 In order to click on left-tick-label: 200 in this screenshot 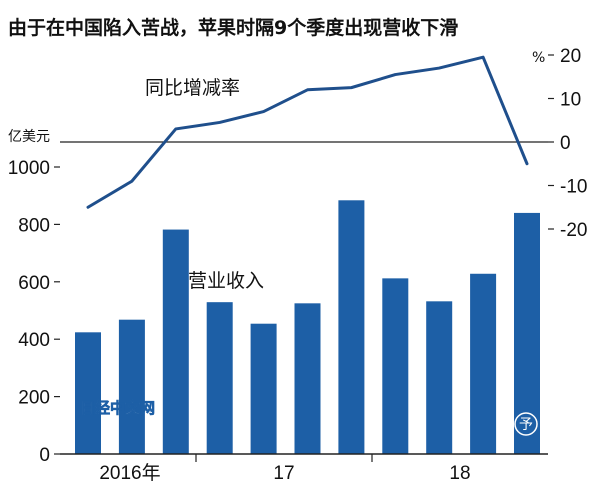, I will do `click(34, 398)`.